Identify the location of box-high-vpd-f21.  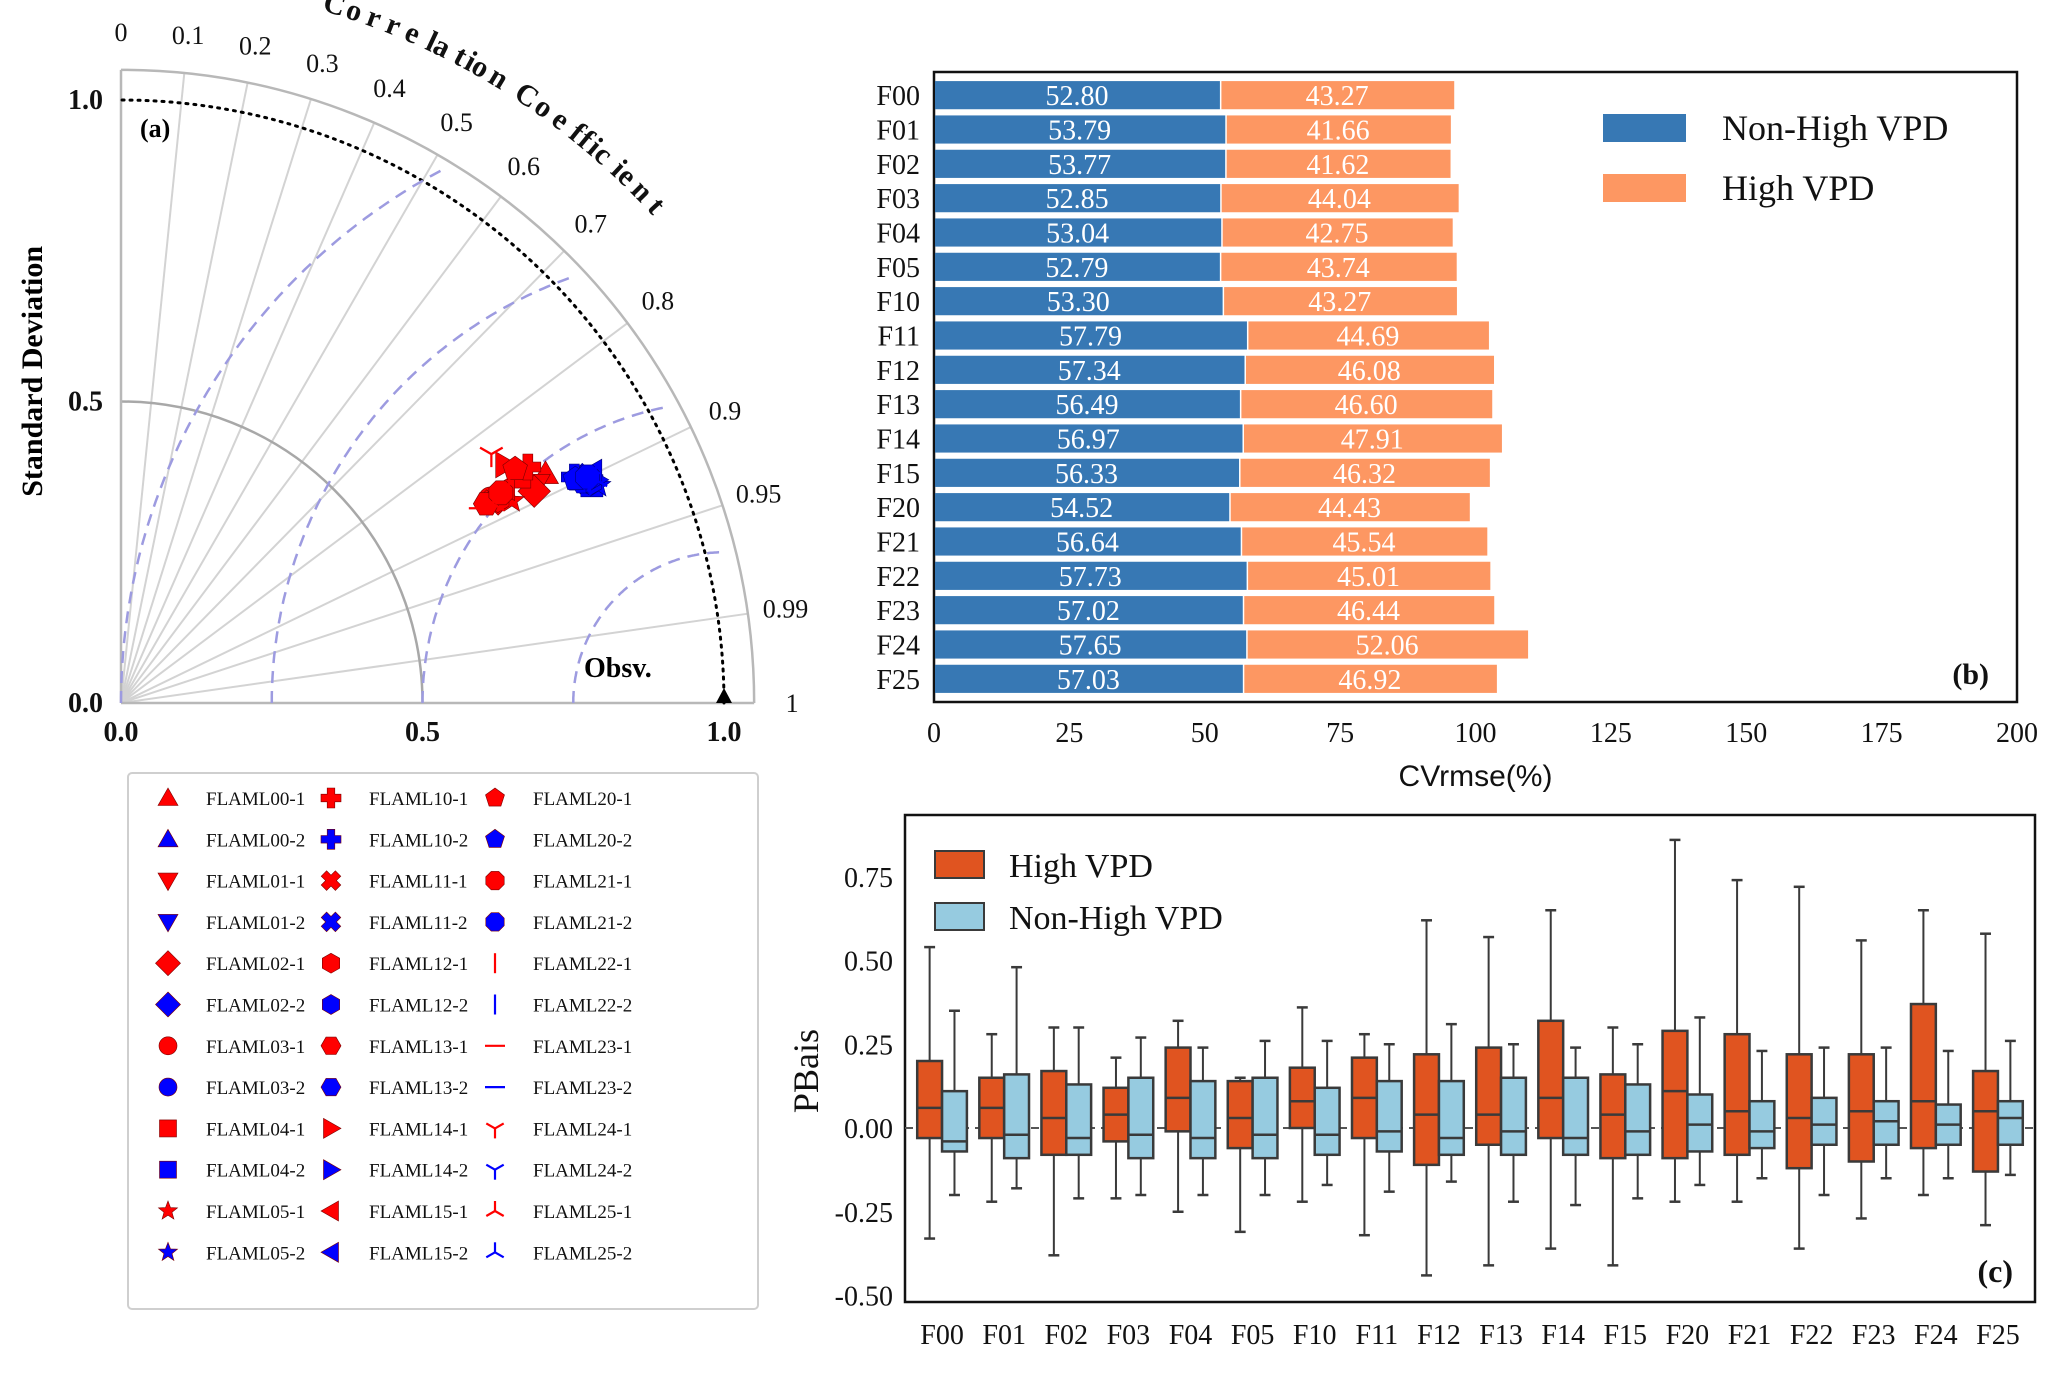
(1737, 1040).